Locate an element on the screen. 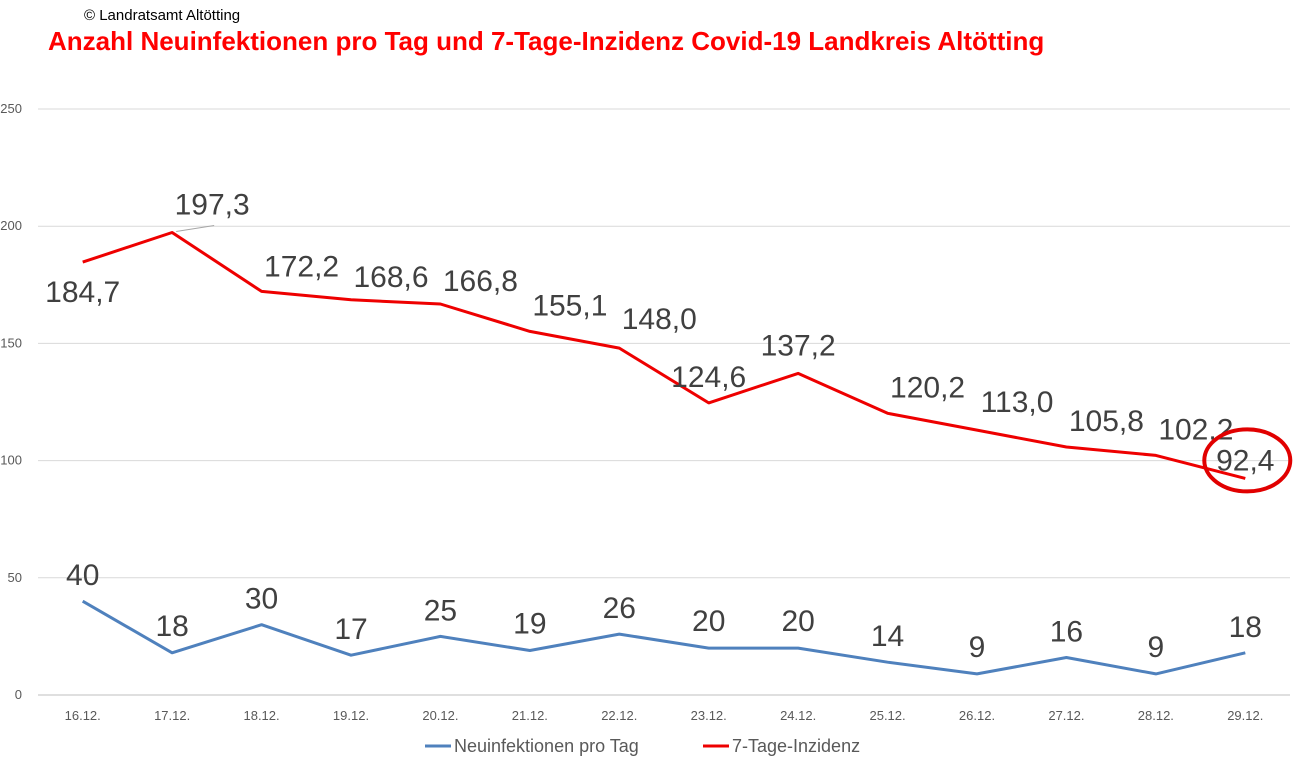  legend: Neuinfektionen pro Tag 7-Tage-Inzidenz is located at coordinates (642, 746).